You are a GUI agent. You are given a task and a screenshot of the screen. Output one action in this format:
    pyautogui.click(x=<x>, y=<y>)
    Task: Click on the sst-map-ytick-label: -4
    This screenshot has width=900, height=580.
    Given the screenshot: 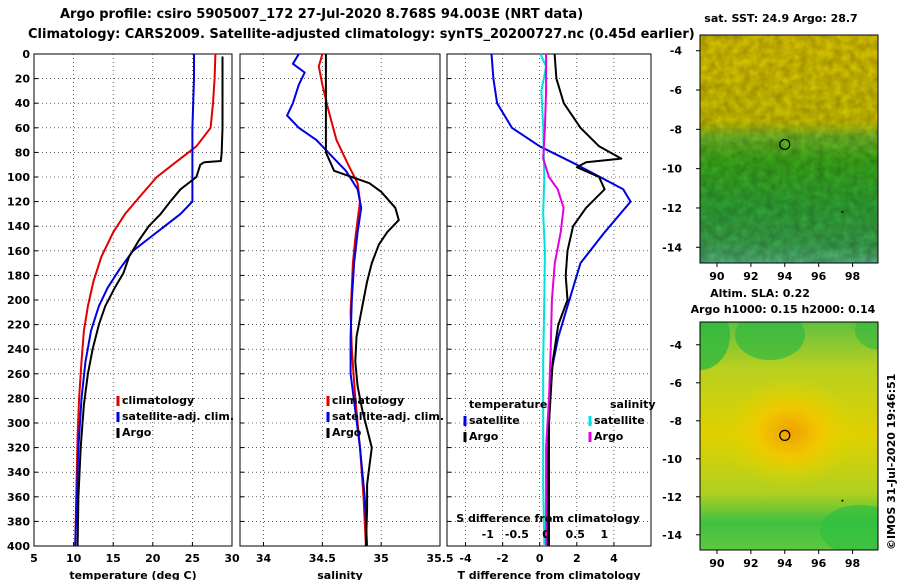 What is the action you would take?
    pyautogui.click(x=676, y=51)
    